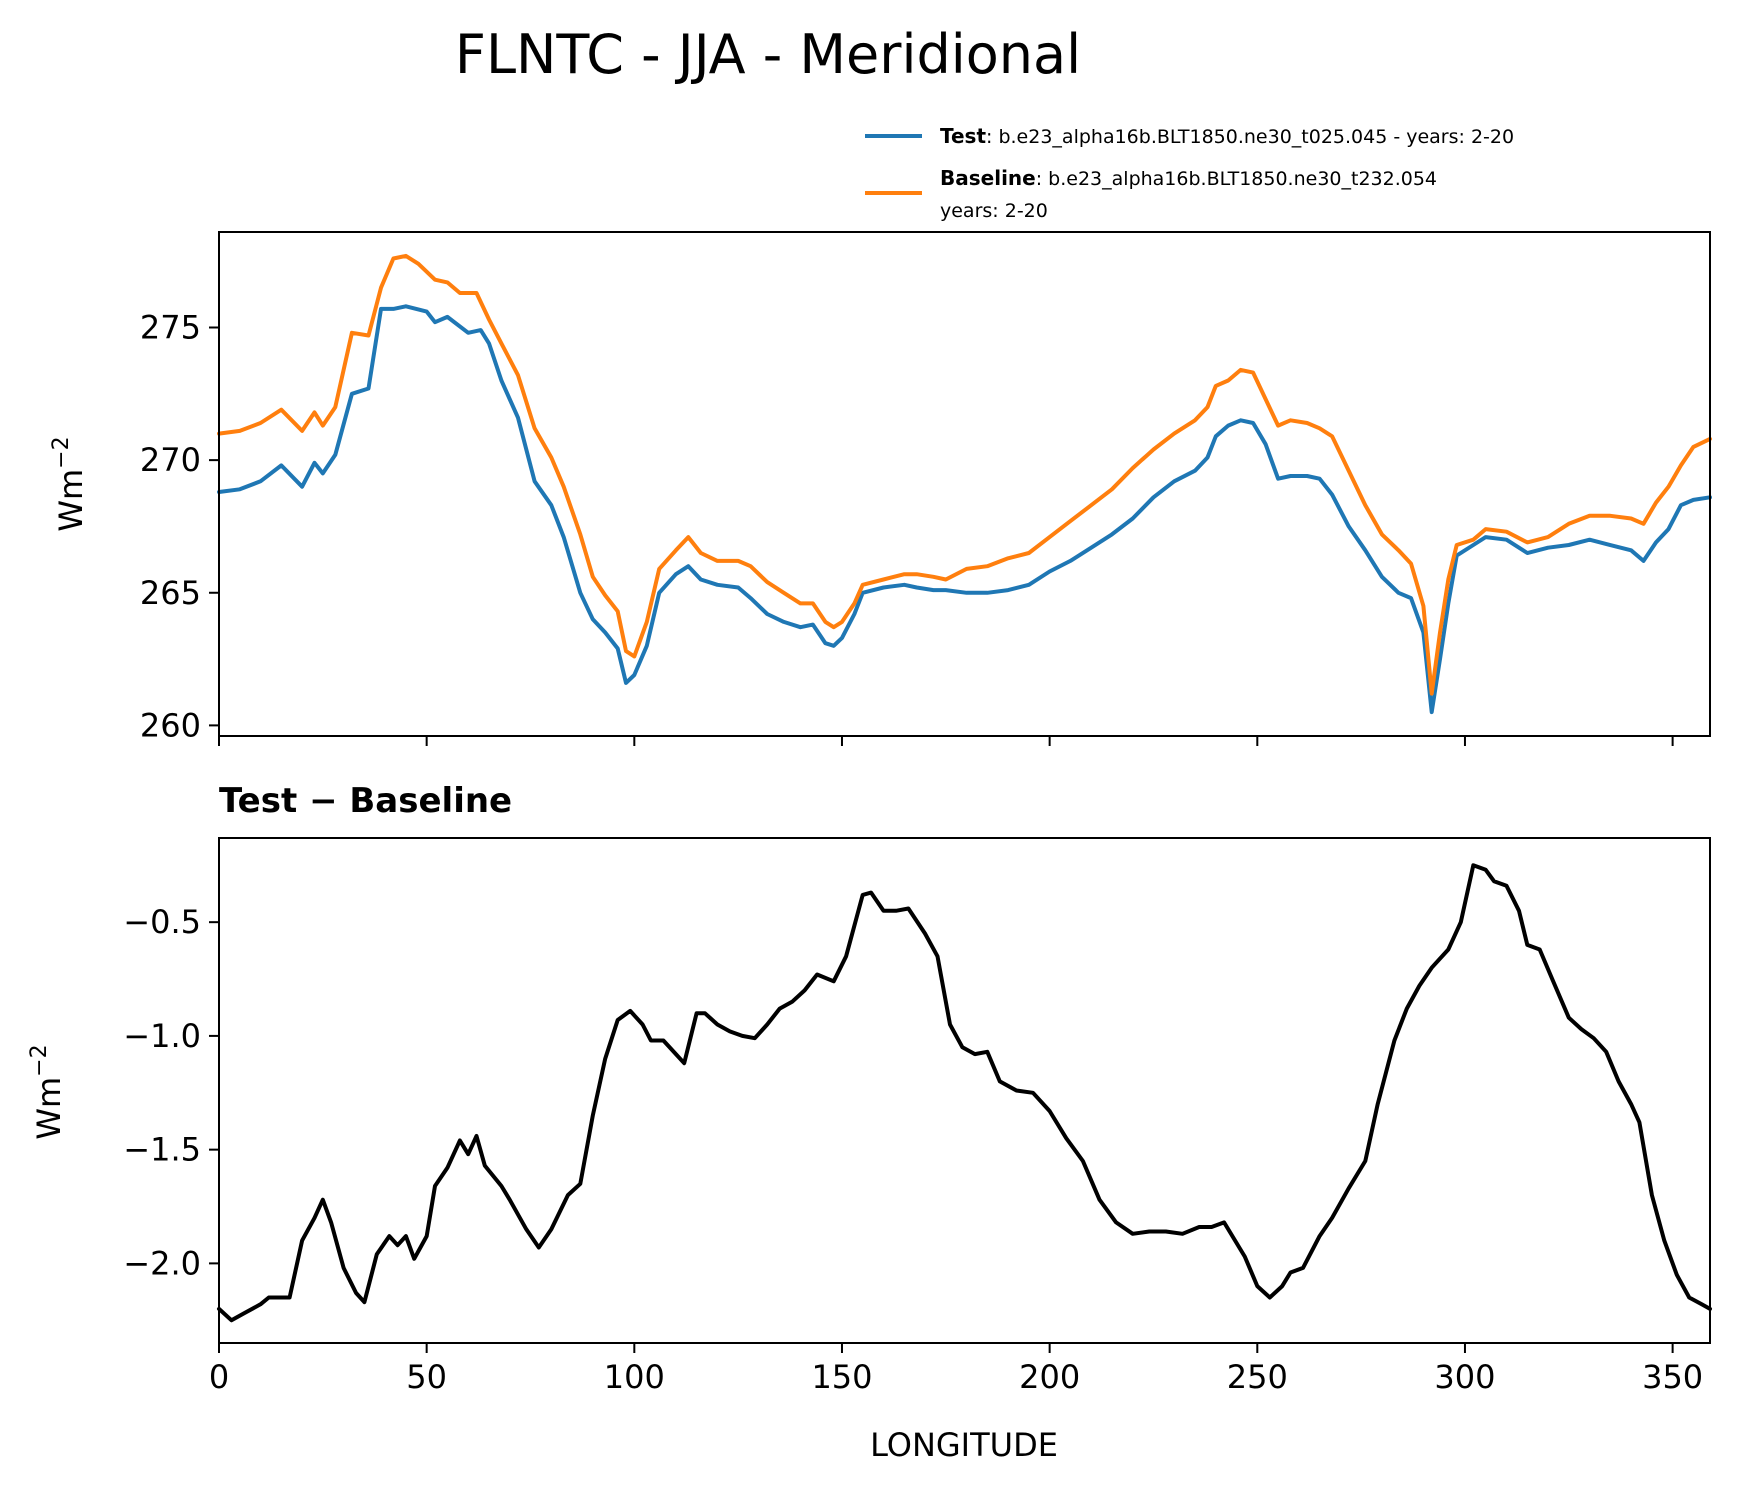  I want to click on bottom-xtick-label: 200, so click(1049, 1377).